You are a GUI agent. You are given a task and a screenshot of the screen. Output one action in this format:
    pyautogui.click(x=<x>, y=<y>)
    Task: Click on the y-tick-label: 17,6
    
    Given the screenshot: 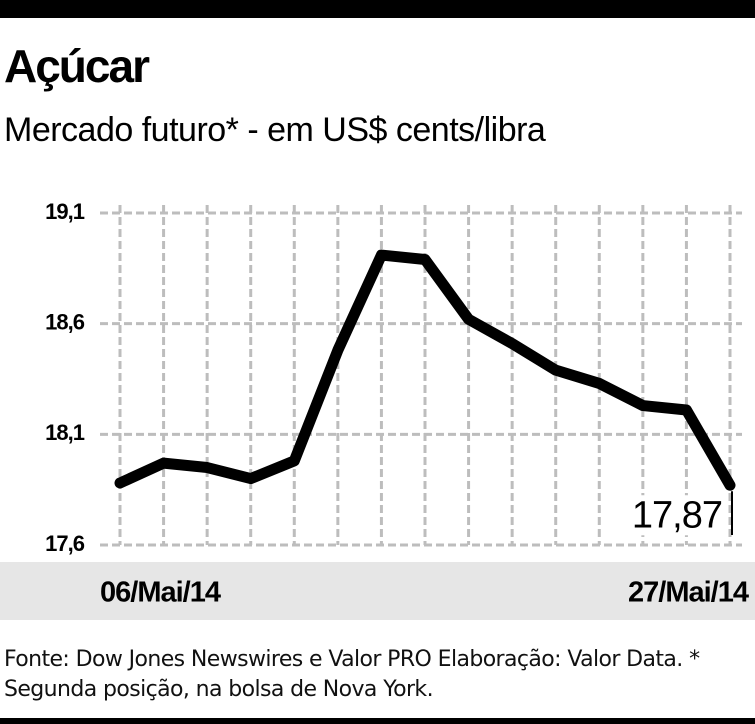 What is the action you would take?
    pyautogui.click(x=65, y=543)
    